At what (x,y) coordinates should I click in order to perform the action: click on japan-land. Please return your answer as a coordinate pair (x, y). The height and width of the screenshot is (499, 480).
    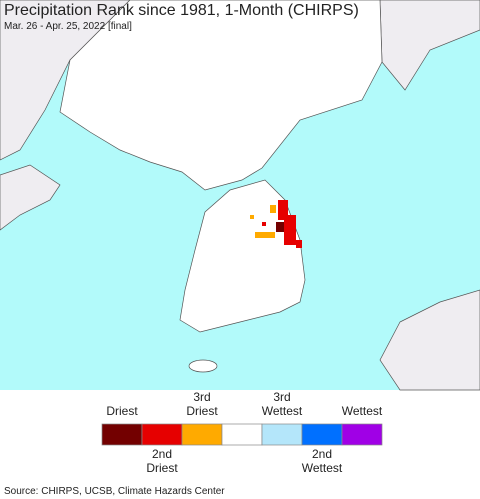
    Looking at the image, I should click on (429, 340).